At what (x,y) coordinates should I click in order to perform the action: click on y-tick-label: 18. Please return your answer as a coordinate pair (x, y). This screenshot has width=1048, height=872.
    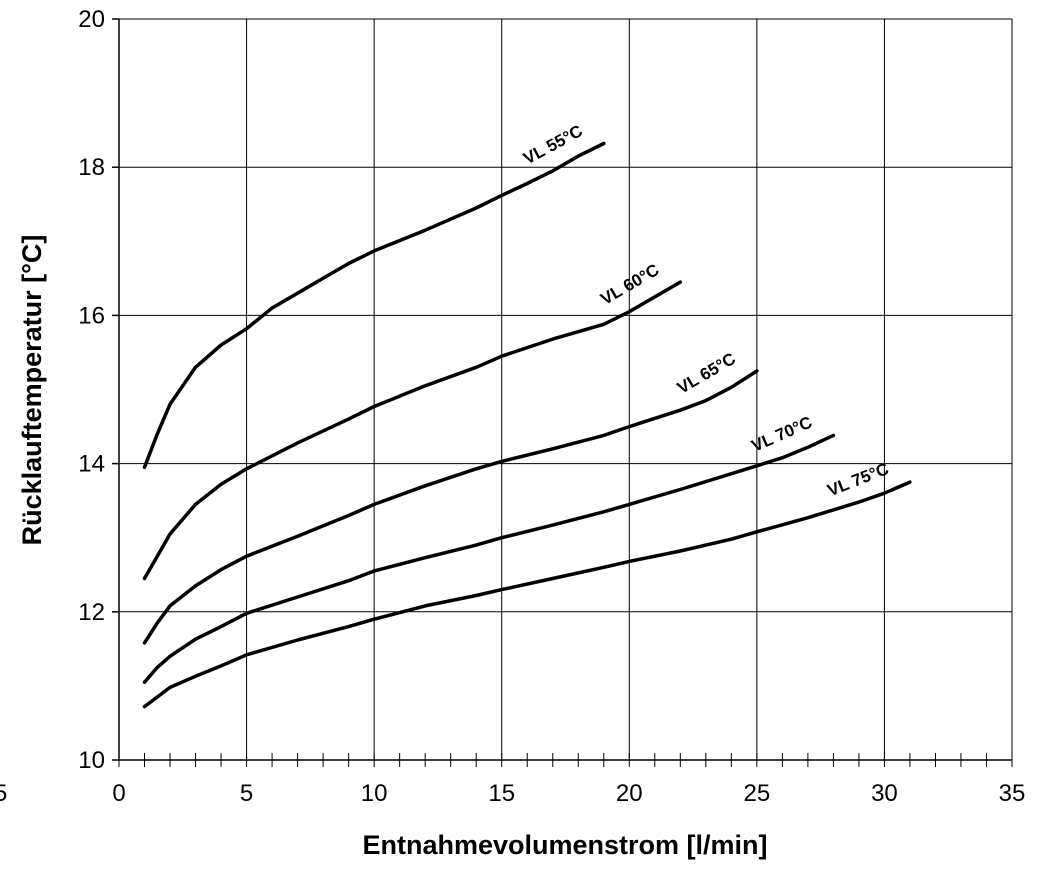
    Looking at the image, I should click on (91, 167).